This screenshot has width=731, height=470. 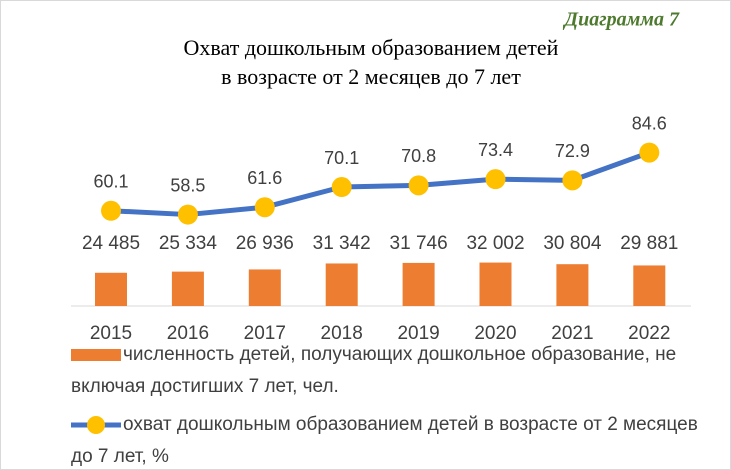 I want to click on x-tick-label: 2022, so click(x=649, y=333).